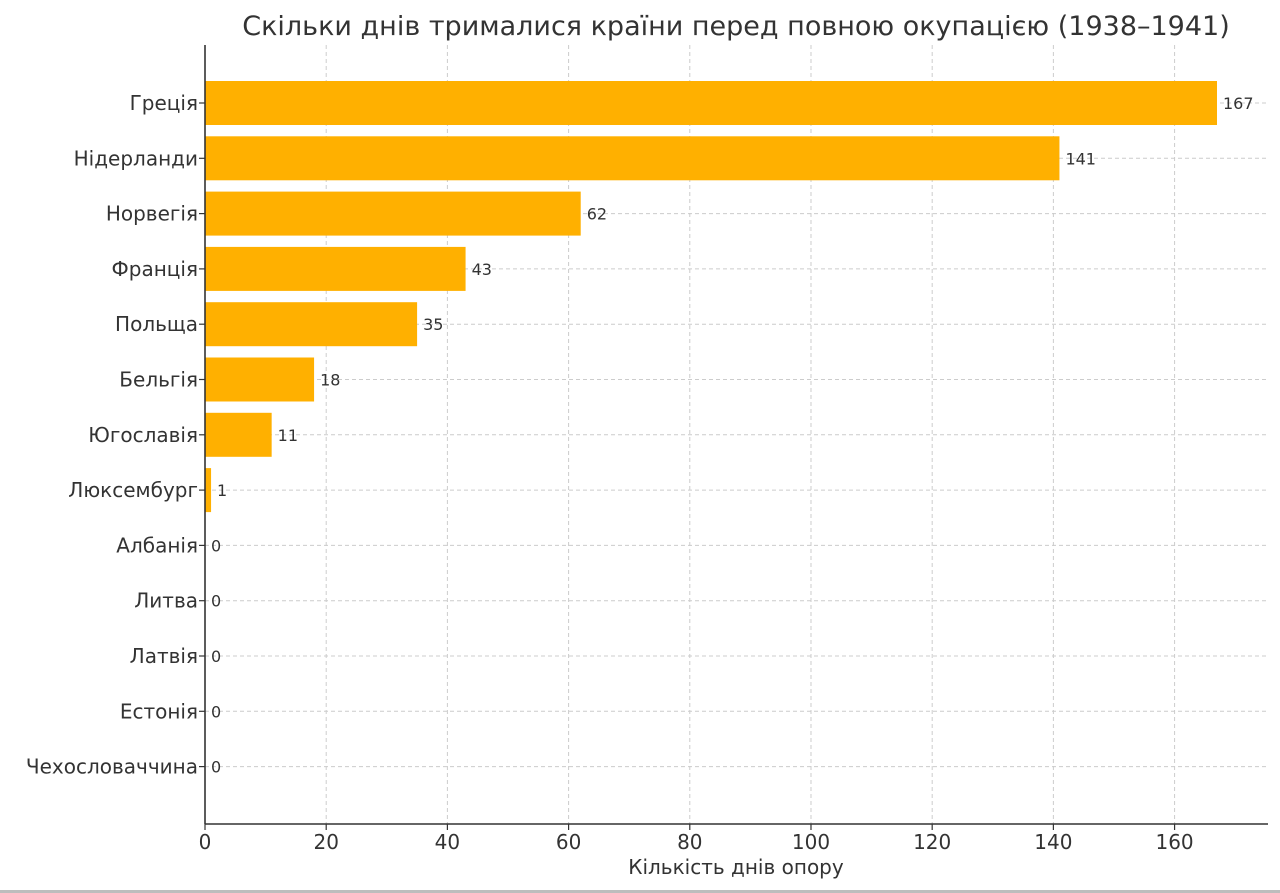 The height and width of the screenshot is (893, 1280). Describe the element at coordinates (932, 842) in the screenshot. I see `x-tick-label: 120` at that location.